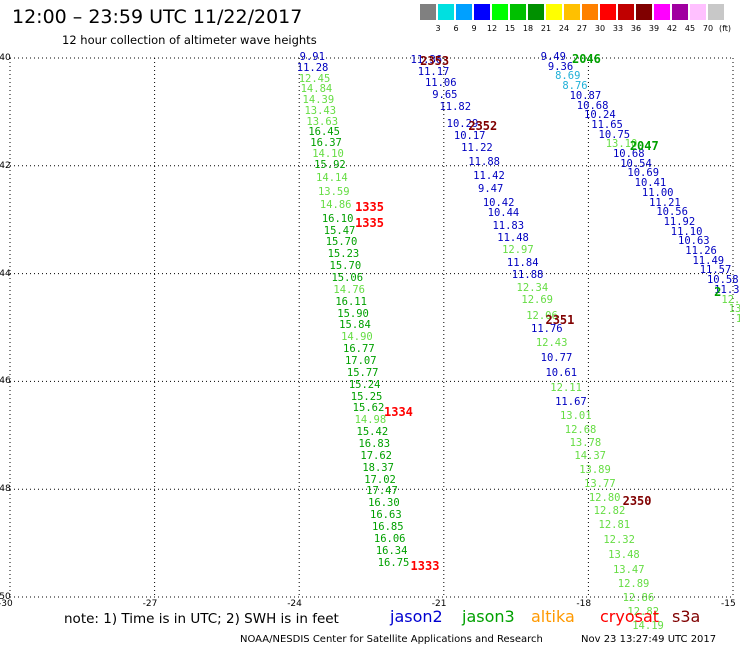 This screenshot has height=650, width=740. Describe the element at coordinates (665, 202) in the screenshot. I see `wave-height-label: 11.21` at that location.